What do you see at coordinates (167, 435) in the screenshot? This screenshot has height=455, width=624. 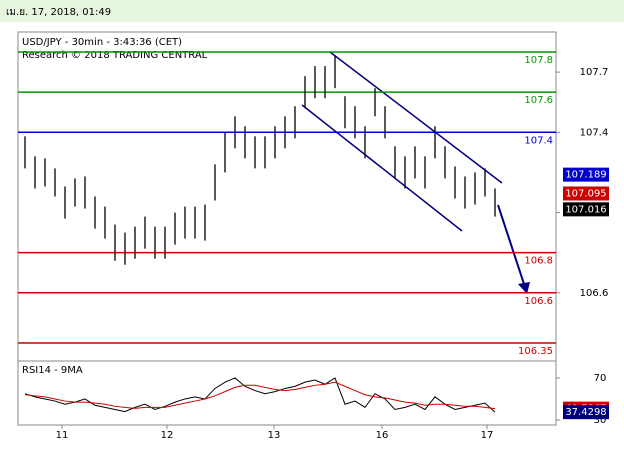 I see `x-tick-label: 12` at bounding box center [167, 435].